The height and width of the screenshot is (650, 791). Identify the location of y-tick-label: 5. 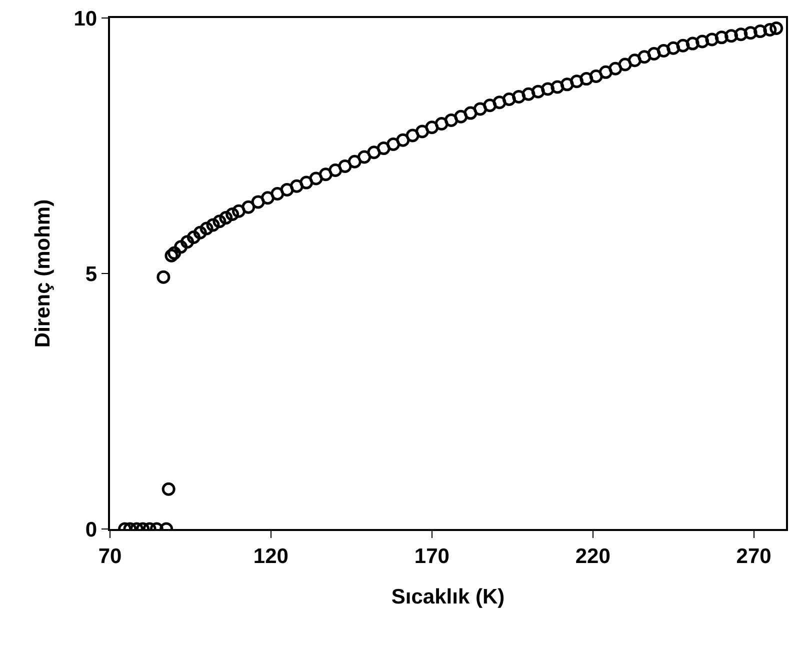
(91, 274).